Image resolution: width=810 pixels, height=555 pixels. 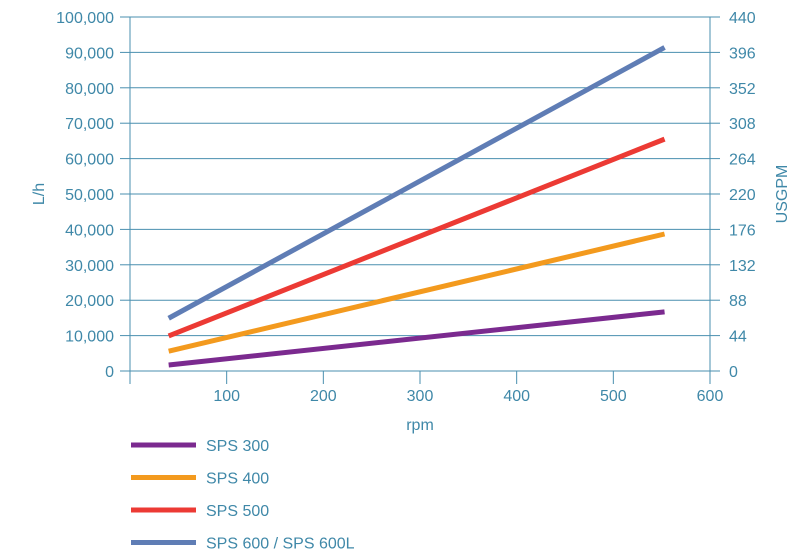 What do you see at coordinates (742, 266) in the screenshot?
I see `y2-tick-label: 132` at bounding box center [742, 266].